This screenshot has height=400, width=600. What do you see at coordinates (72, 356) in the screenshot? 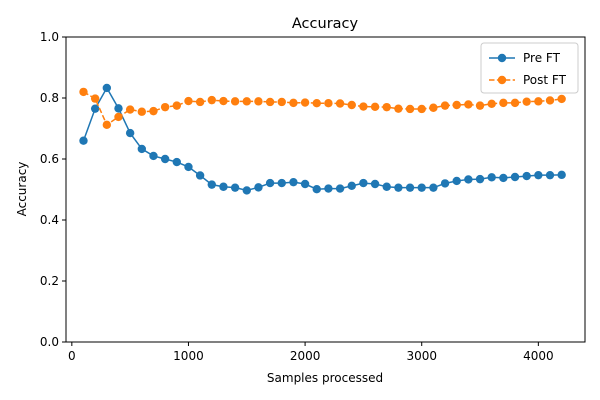
I see `x-tick-label: 0` at bounding box center [72, 356].